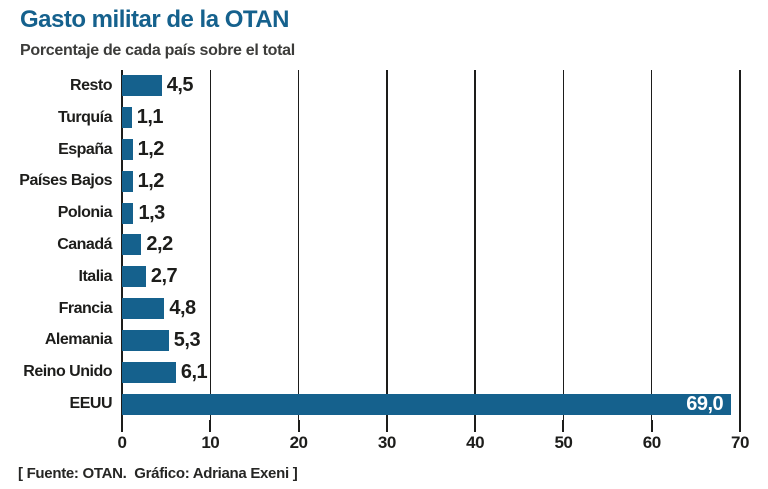  Describe the element at coordinates (150, 117) in the screenshot. I see `bar-value-label: 1,1` at that location.